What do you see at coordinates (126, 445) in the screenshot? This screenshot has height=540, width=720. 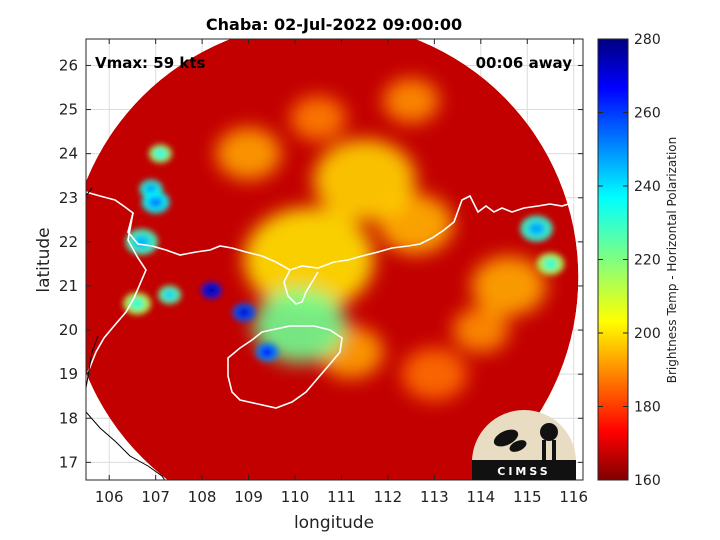 I see `border-laos-vietnam` at bounding box center [126, 445].